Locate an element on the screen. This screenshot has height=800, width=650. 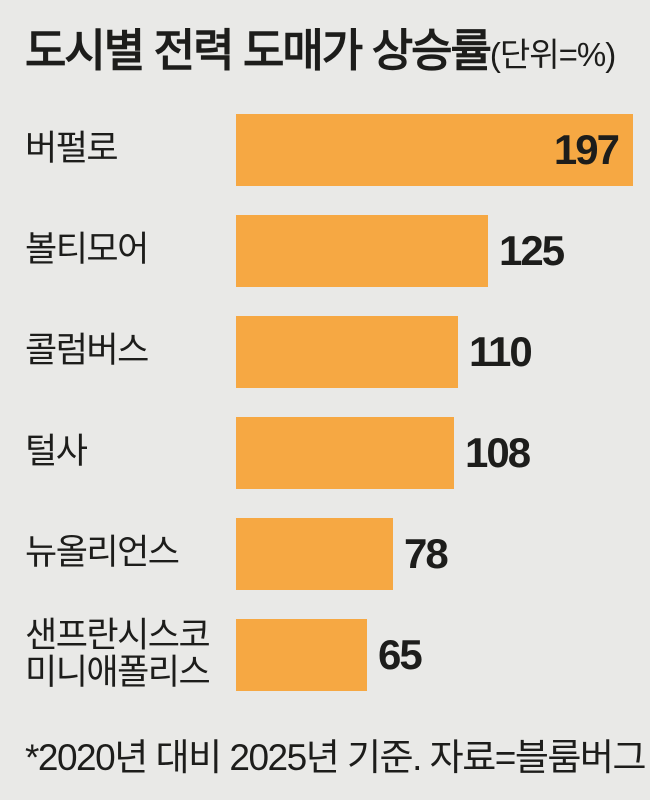
category-label: 샌프란시스코 미니애폴리스 is located at coordinates (118, 653).